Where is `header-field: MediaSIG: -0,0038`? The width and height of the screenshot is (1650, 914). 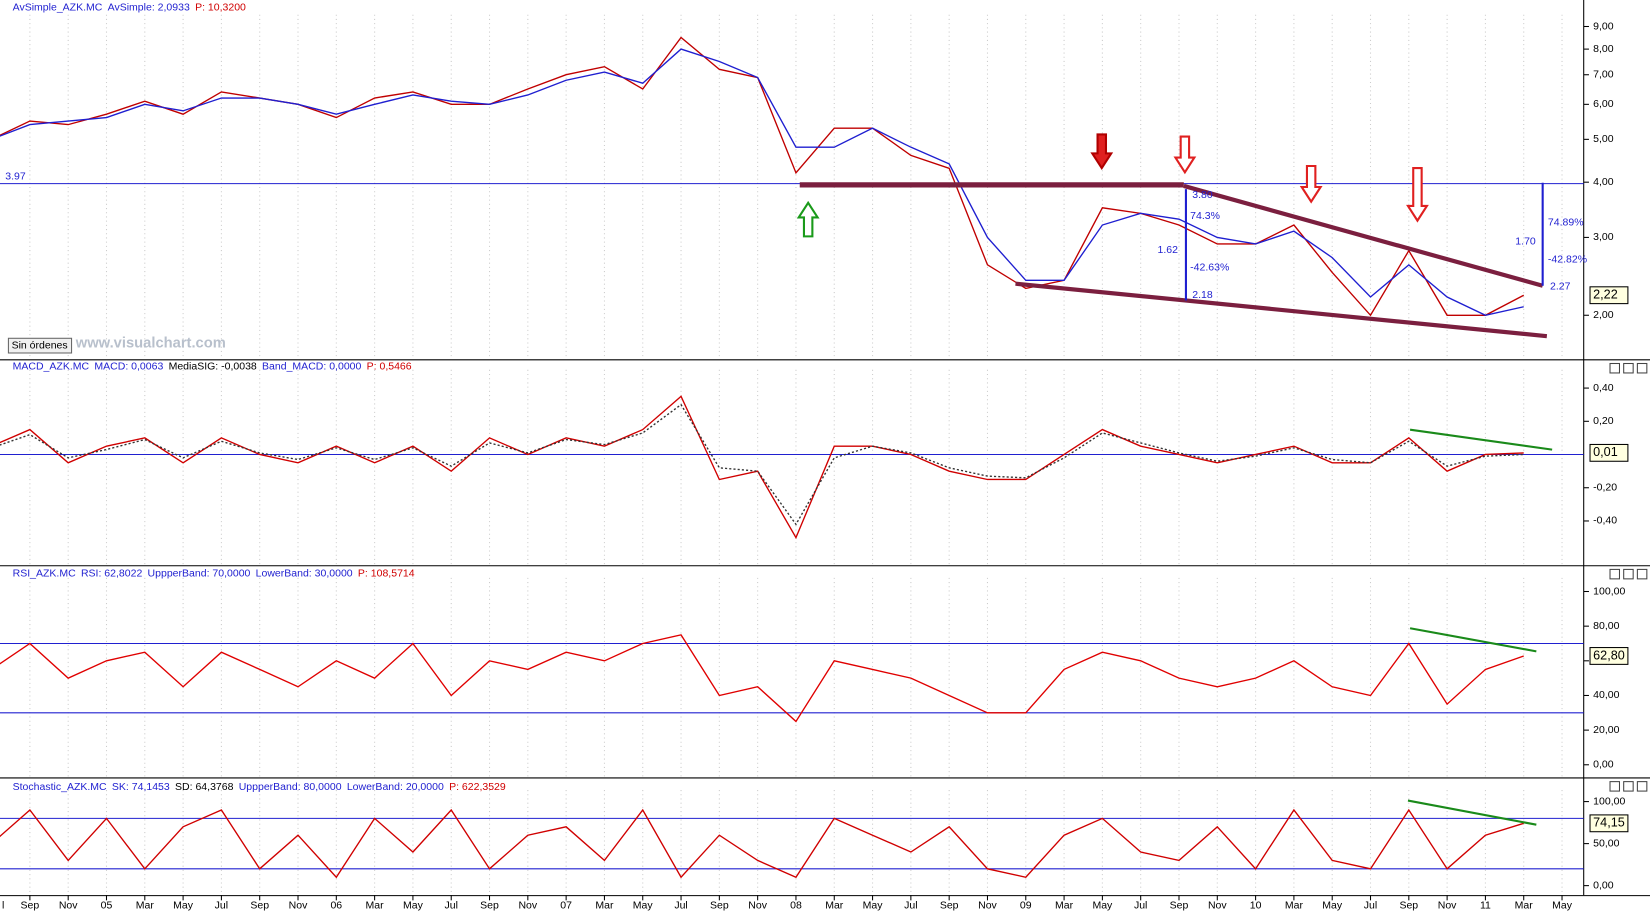 header-field: MediaSIG: -0,0038 is located at coordinates (213, 366).